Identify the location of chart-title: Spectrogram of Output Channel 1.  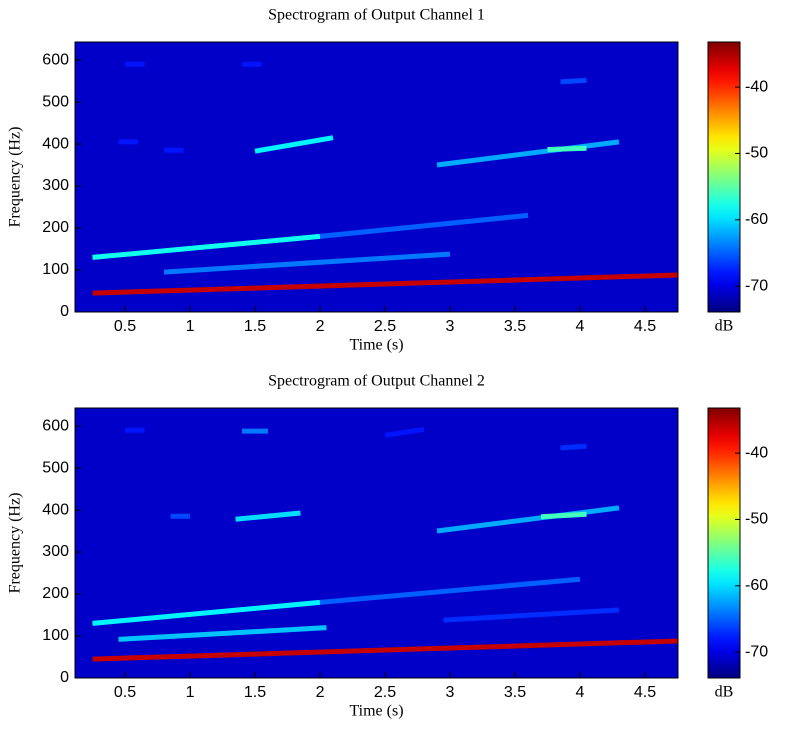
(376, 15).